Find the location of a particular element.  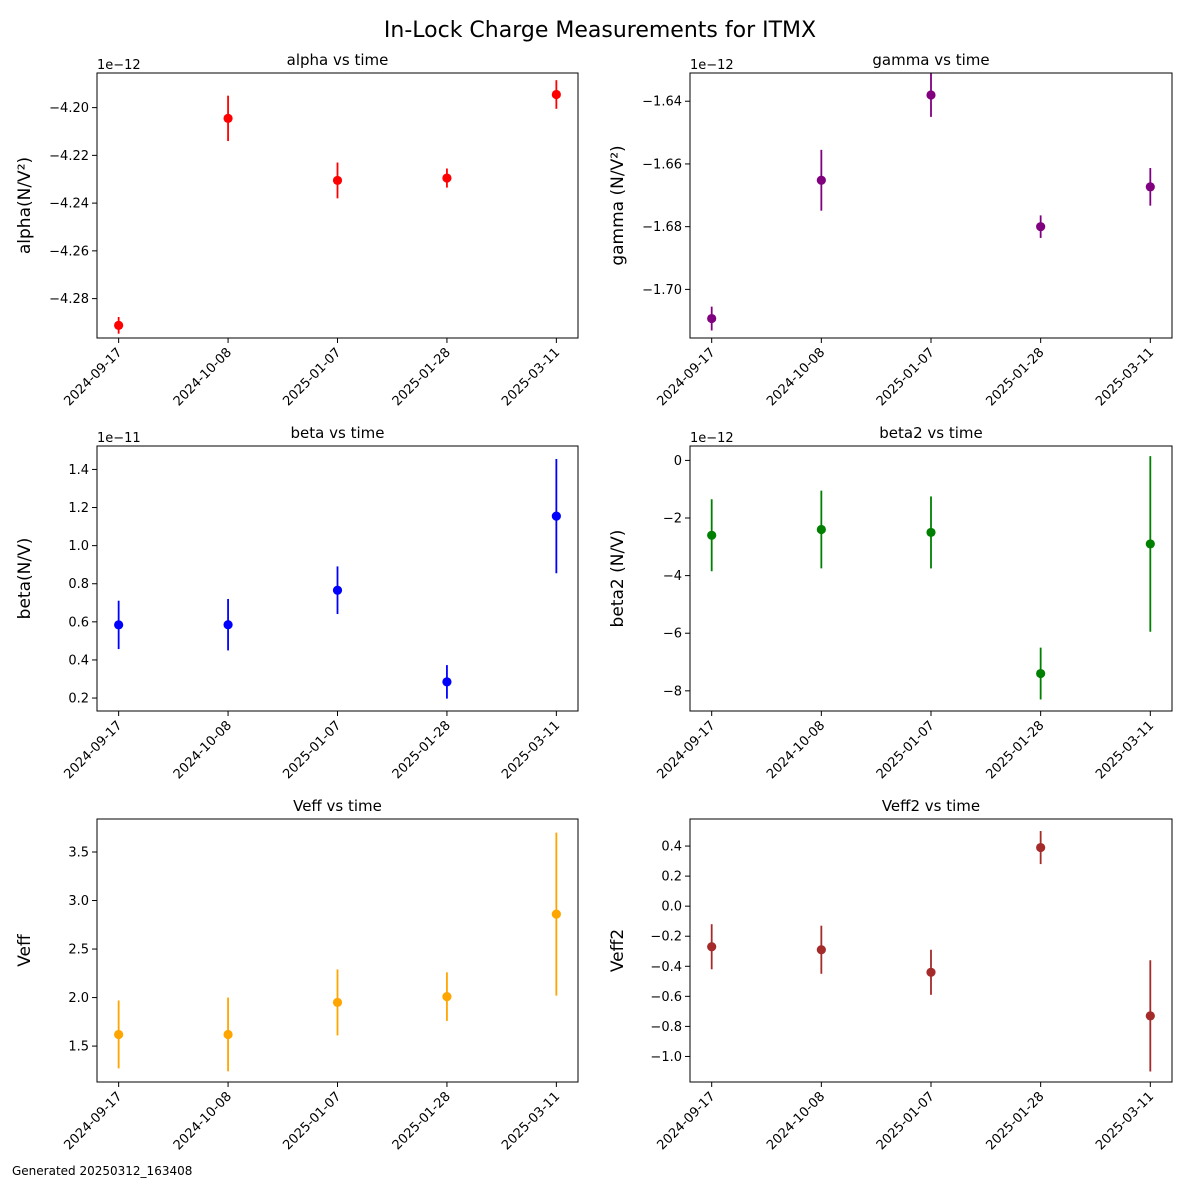

y-tick-label: 2.0 is located at coordinates (78, 998).